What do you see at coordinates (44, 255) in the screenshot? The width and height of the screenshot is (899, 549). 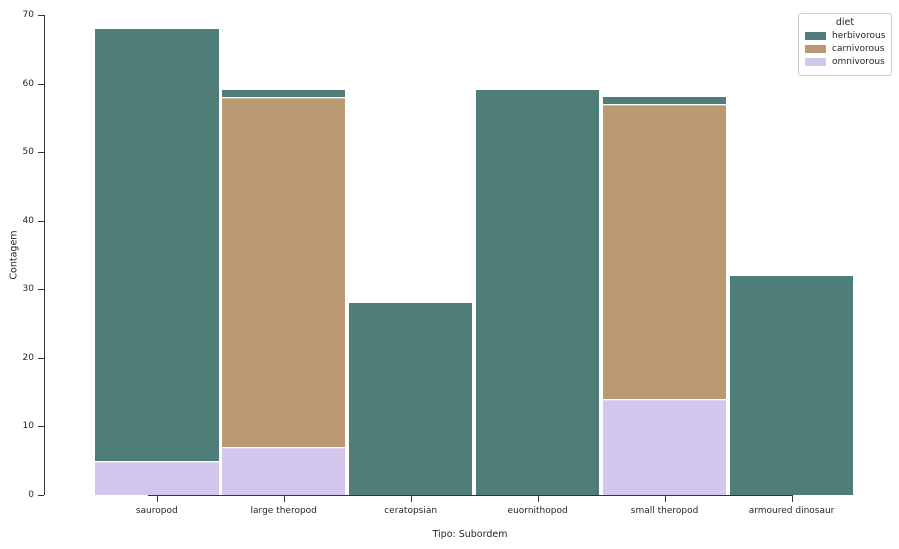 I see `y-axis-spine` at bounding box center [44, 255].